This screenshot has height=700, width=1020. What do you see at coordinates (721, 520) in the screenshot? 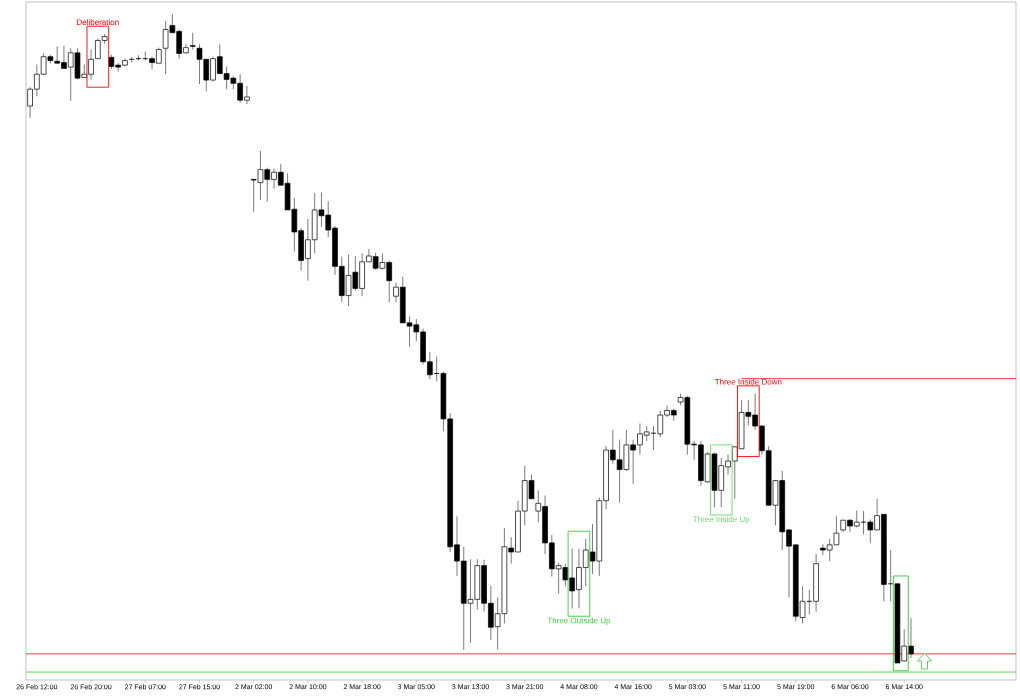
I see `annotation: Three Inside Up` at bounding box center [721, 520].